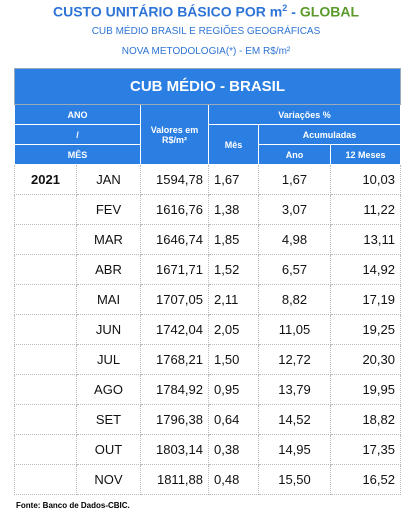 The width and height of the screenshot is (412, 516). Describe the element at coordinates (294, 479) in the screenshot. I see `table-cell: 15,50` at that location.